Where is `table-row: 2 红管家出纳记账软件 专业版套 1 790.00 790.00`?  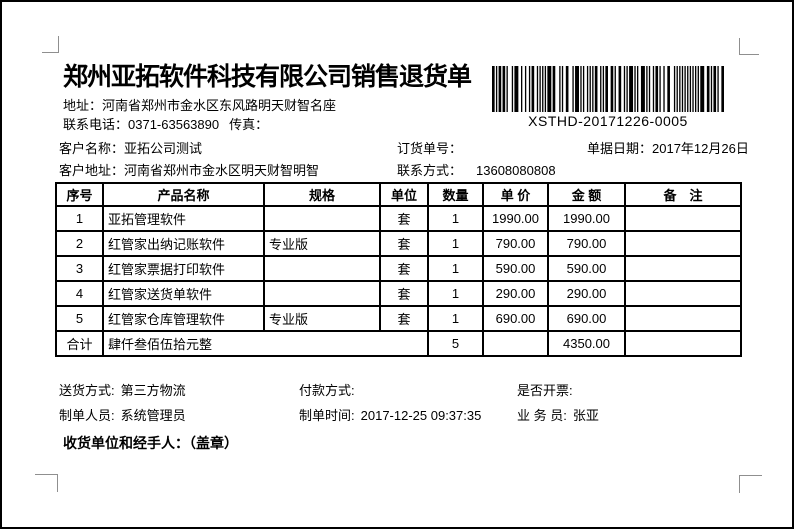
table-row: 2 红管家出纳记账软件 专业版套 1 790.00 790.00 is located at coordinates (398, 243).